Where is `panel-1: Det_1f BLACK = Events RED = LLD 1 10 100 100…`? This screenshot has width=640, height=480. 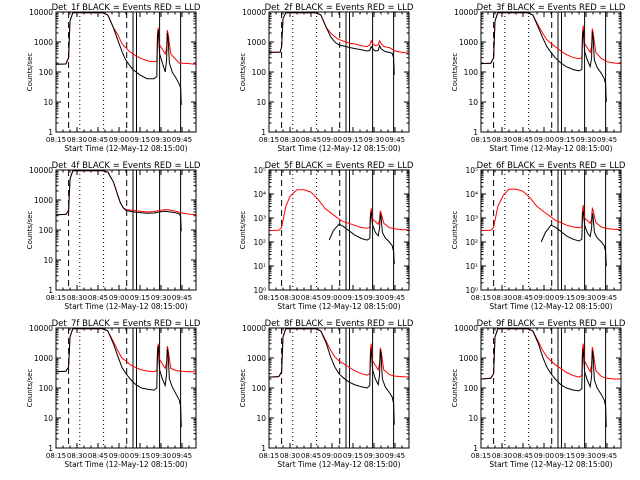 panel-1: Det_1f BLACK = Events RED = LLD 1 10 100 100… is located at coordinates (113, 78).